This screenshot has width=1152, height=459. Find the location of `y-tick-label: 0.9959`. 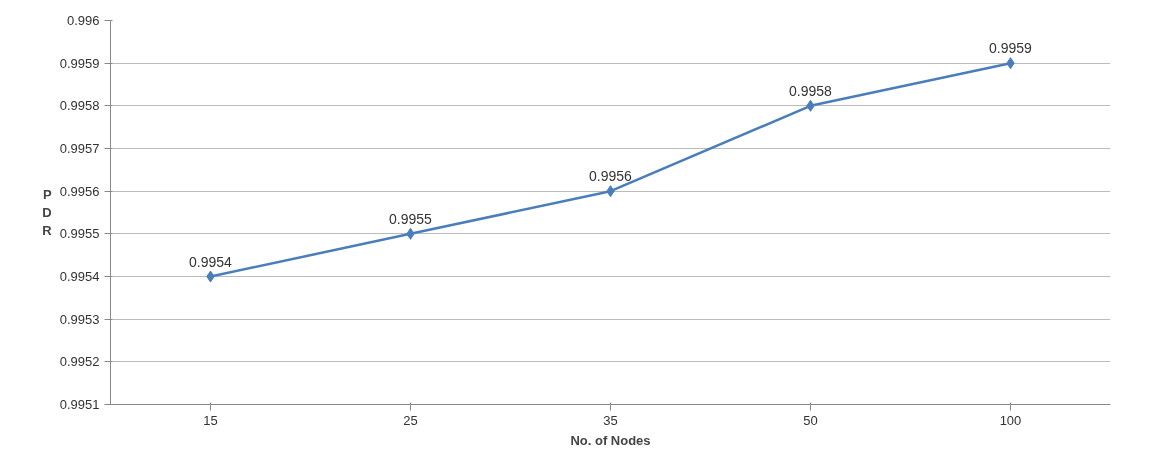

y-tick-label: 0.9959 is located at coordinates (79, 63).